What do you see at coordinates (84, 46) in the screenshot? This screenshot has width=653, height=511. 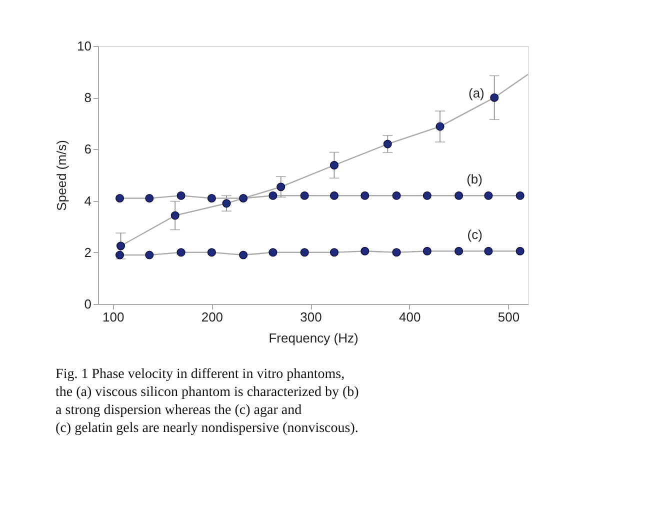 I see `y-tick-label: 10` at bounding box center [84, 46].